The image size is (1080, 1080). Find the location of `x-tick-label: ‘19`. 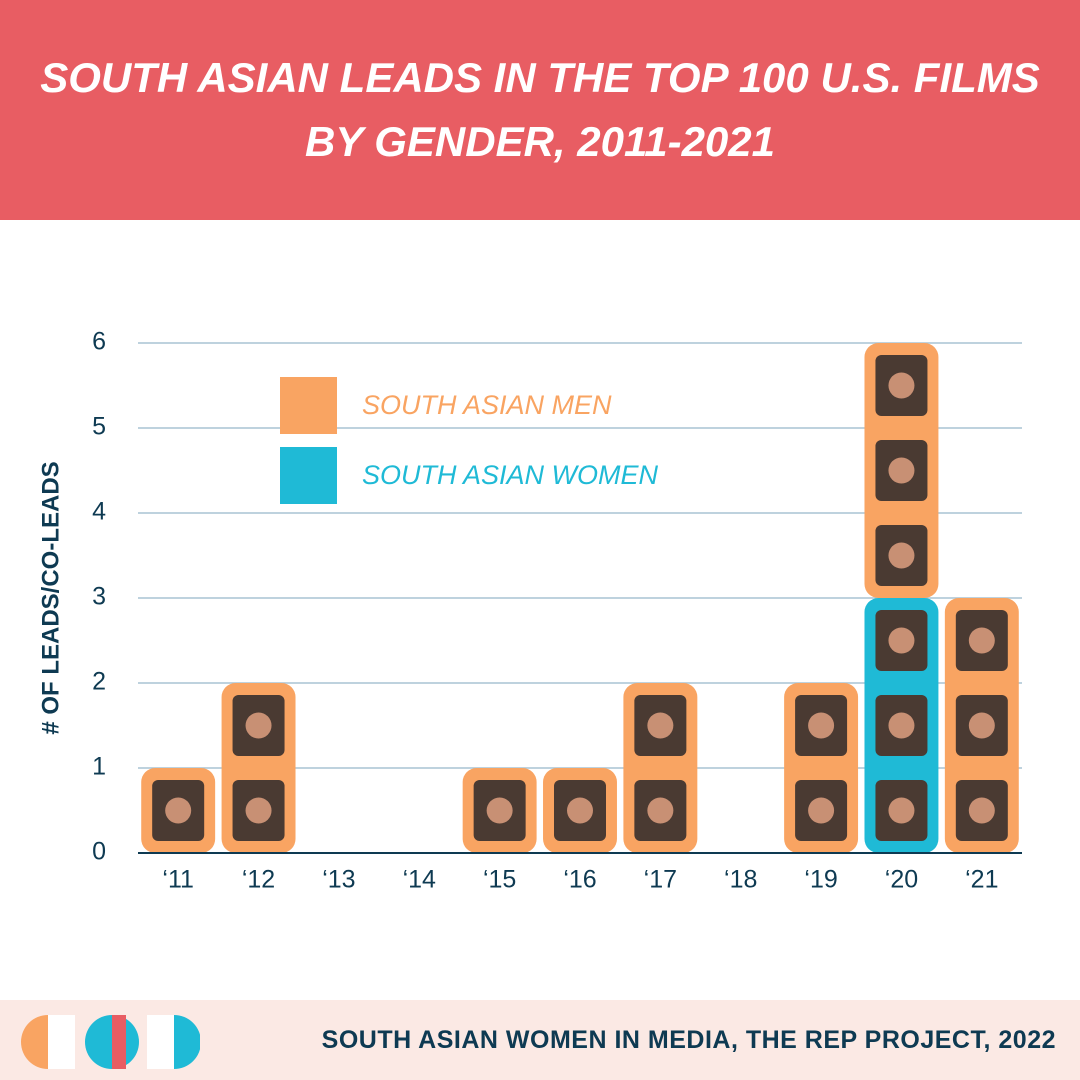

x-tick-label: ‘19 is located at coordinates (820, 880).